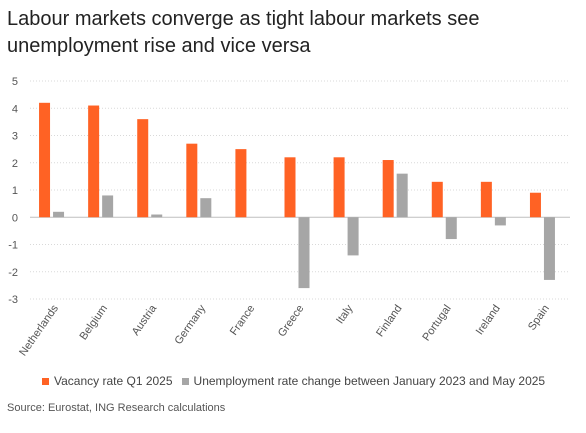 The image size is (586, 433). Describe the element at coordinates (185, 381) in the screenshot. I see `legend-swatch-unemployment` at that location.